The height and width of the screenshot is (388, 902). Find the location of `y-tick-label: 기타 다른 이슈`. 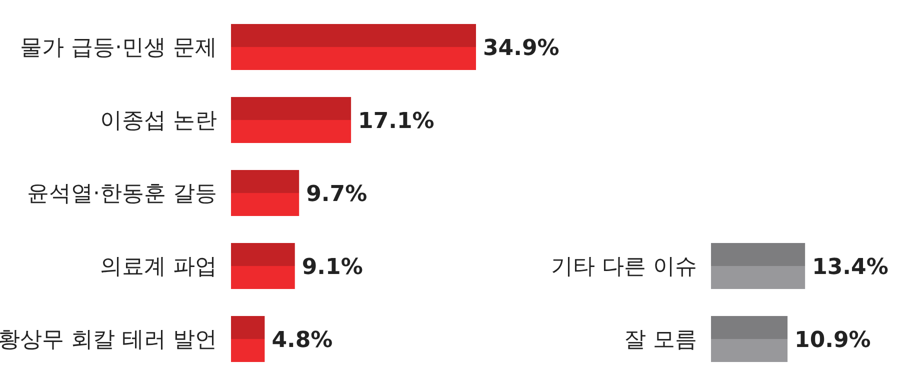

y-tick-label: 기타 다른 이슈 is located at coordinates (624, 267).